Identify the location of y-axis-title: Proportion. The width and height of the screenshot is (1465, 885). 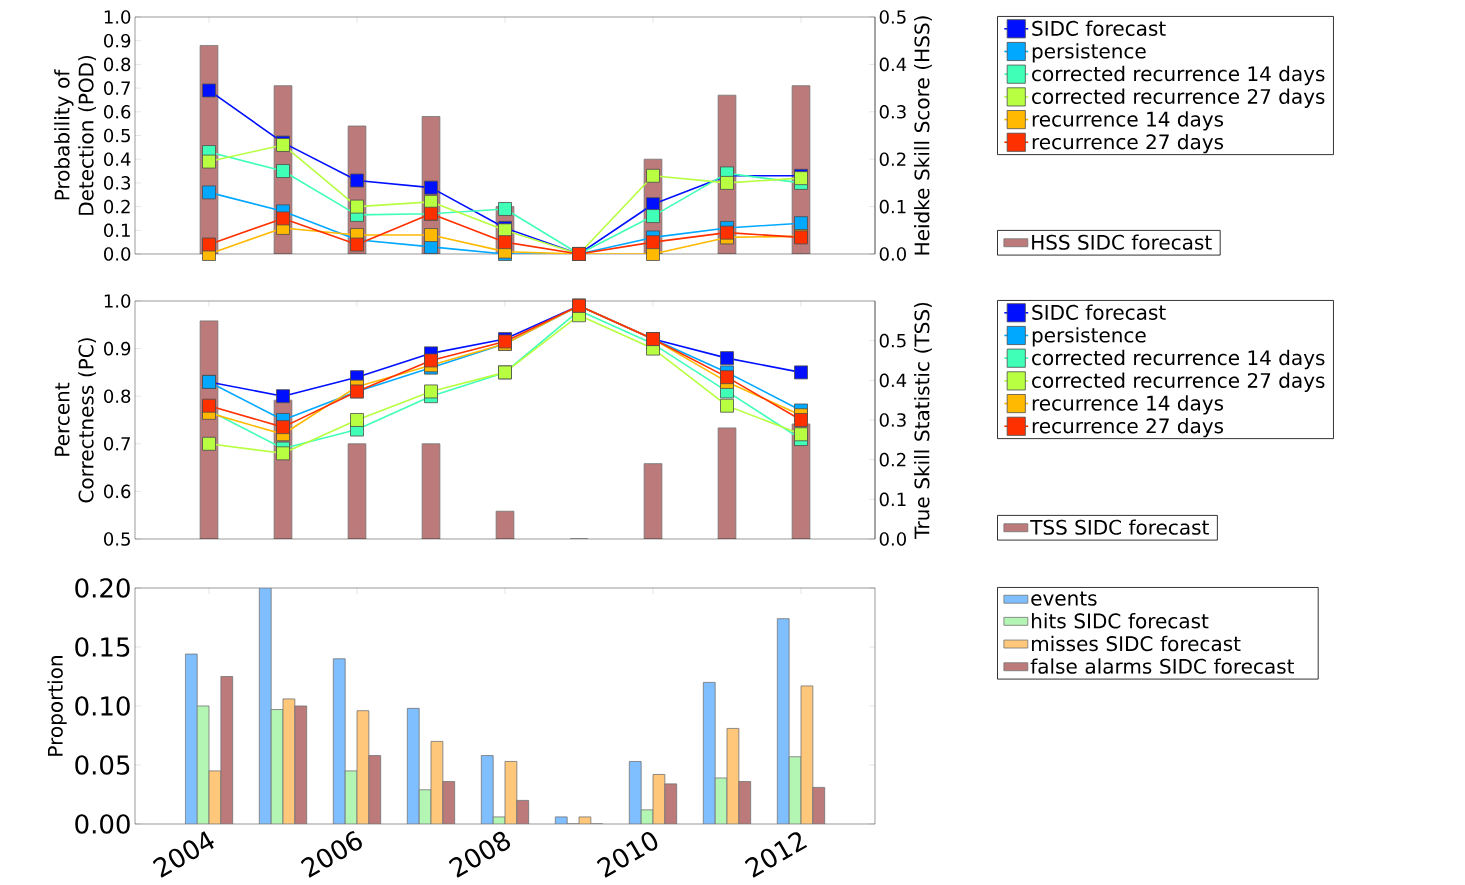
(57, 706).